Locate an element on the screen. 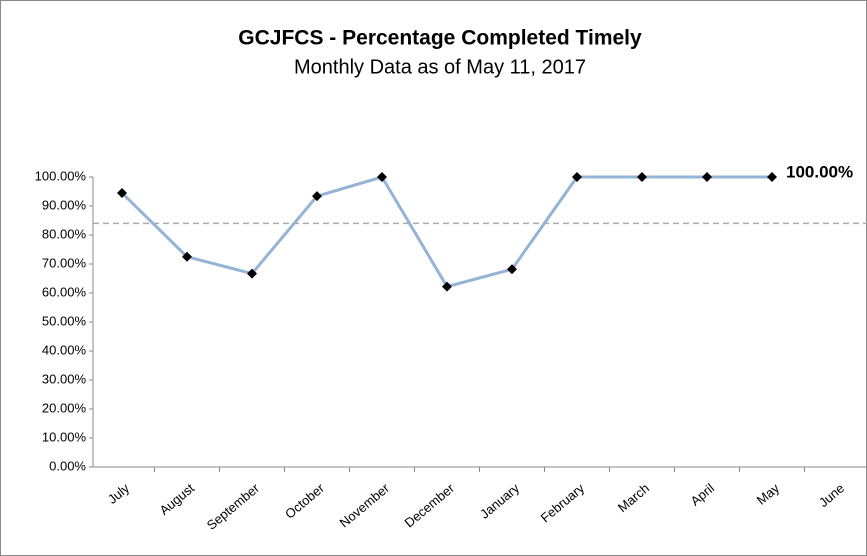 The width and height of the screenshot is (867, 556). y-tick-label: 100.00% is located at coordinates (61, 175).